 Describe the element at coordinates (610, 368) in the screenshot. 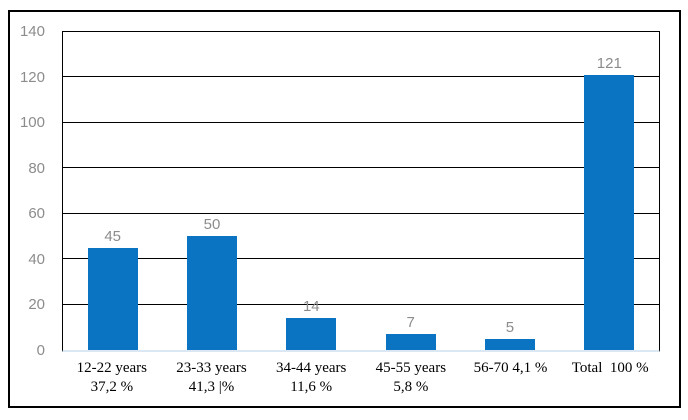

I see `category-label: Total 100 %` at that location.